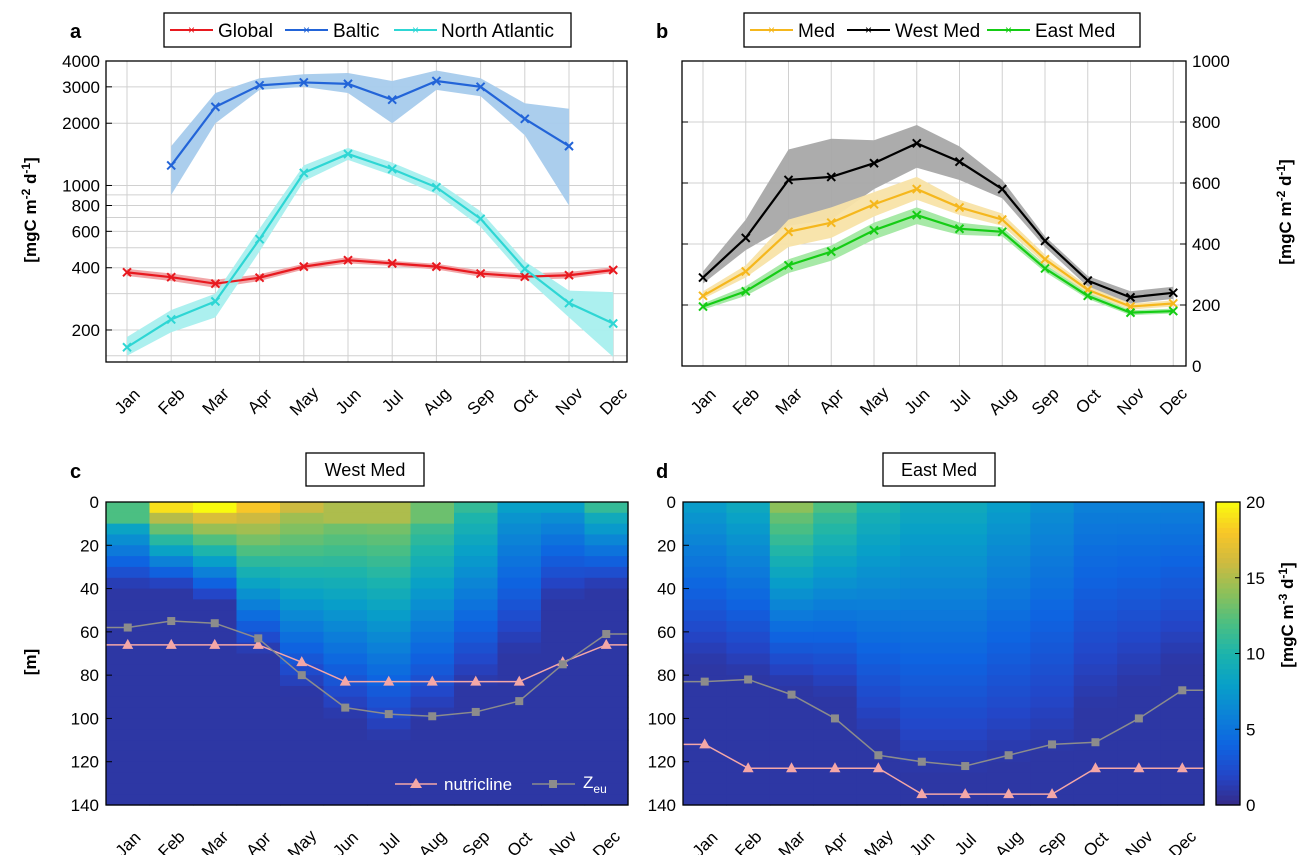 The width and height of the screenshot is (1307, 855). What do you see at coordinates (345, 841) in the screenshot?
I see `c-xtick-jun: Jun` at bounding box center [345, 841].